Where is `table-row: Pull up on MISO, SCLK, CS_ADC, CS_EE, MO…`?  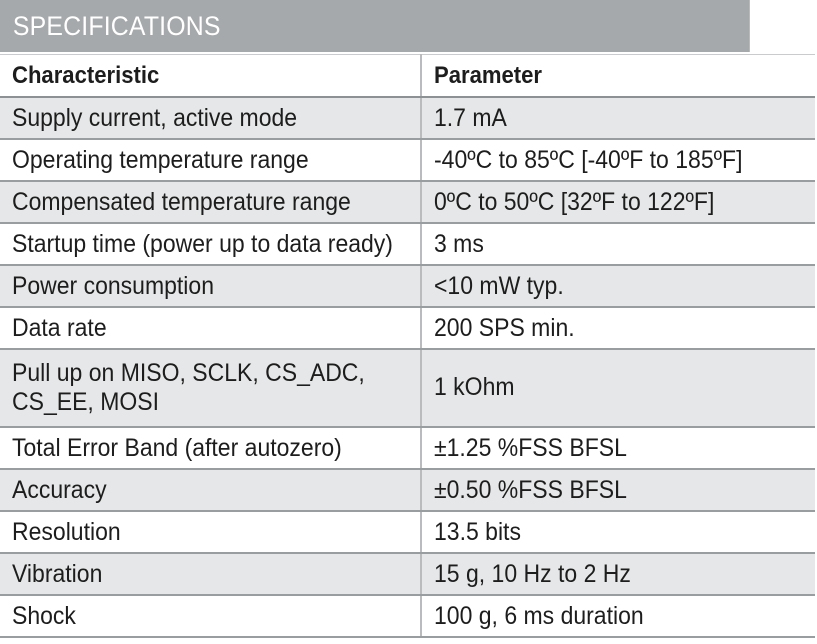 table-row: Pull up on MISO, SCLK, CS_ADC, CS_EE, MO… is located at coordinates (407, 388).